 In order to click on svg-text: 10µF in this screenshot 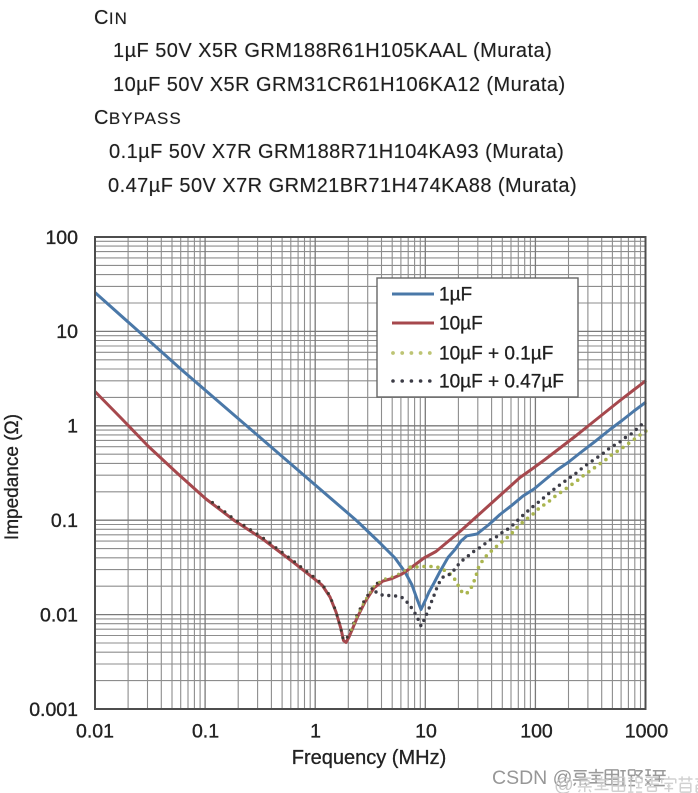, I will do `click(461, 324)`.